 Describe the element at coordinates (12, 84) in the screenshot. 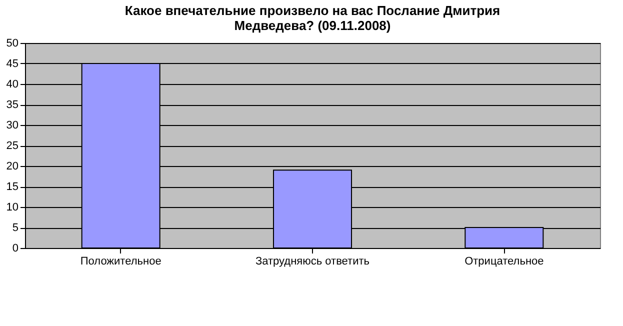

I see `y-tick-label: 40` at that location.